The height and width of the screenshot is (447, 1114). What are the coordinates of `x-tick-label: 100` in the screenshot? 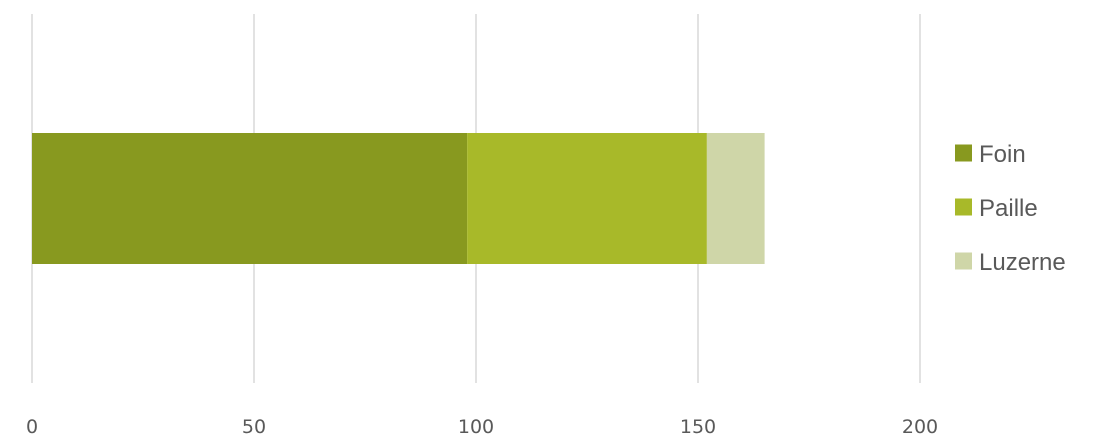 It's located at (476, 427).